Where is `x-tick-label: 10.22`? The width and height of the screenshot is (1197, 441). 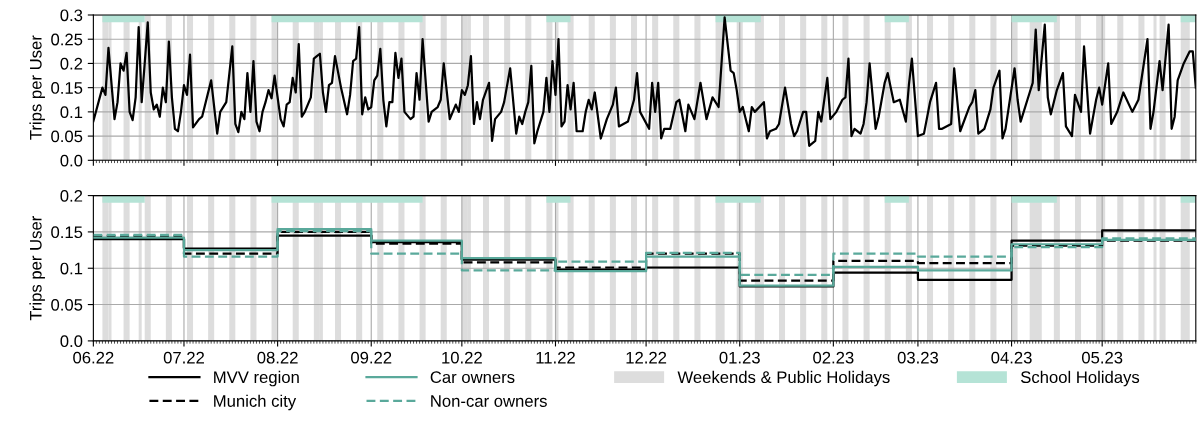
x-tick-label: 10.22 is located at coordinates (462, 357).